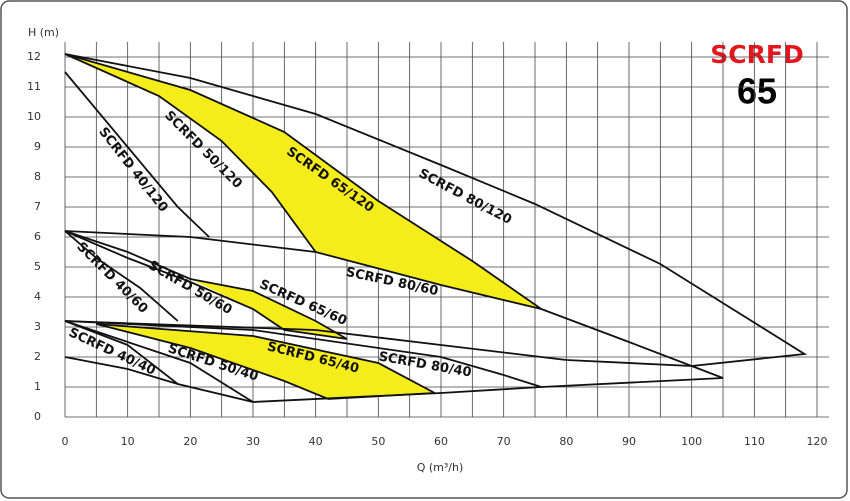 This screenshot has width=850, height=501. Describe the element at coordinates (566, 441) in the screenshot. I see `x-tick-label: 80` at that location.